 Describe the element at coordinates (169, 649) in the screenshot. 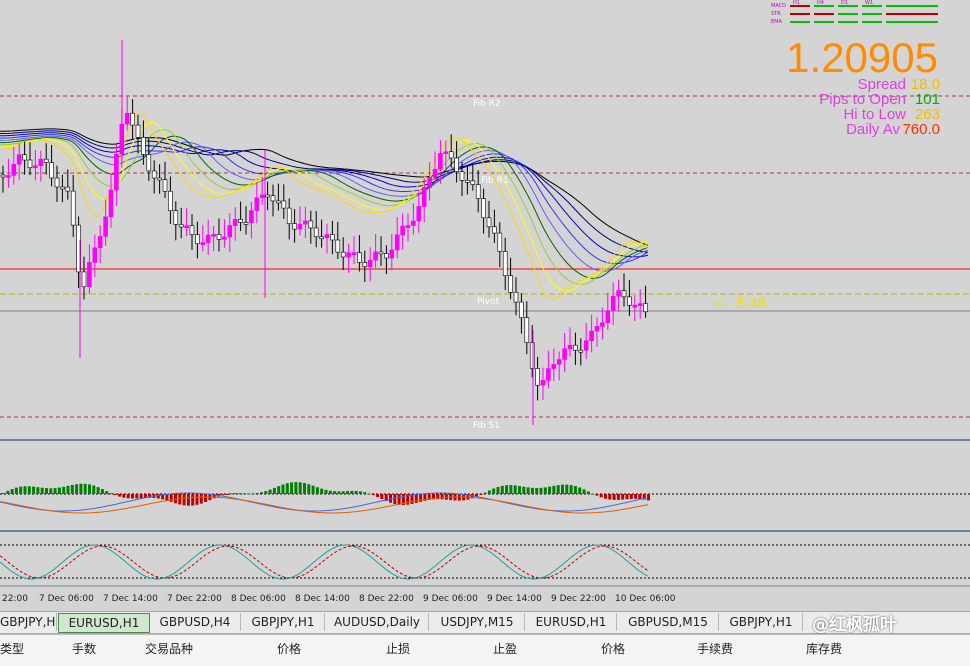

I see `col-symbol: 交易品种` at that location.